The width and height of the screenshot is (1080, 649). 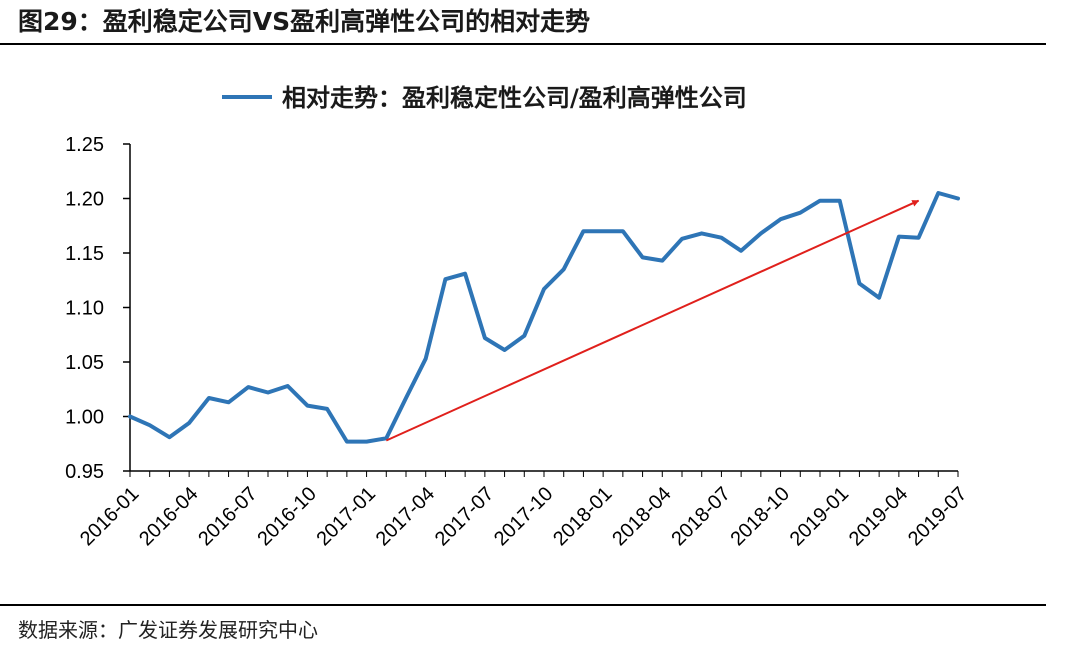 What do you see at coordinates (878, 516) in the screenshot?
I see `x-tick-label: 2019-04` at bounding box center [878, 516].